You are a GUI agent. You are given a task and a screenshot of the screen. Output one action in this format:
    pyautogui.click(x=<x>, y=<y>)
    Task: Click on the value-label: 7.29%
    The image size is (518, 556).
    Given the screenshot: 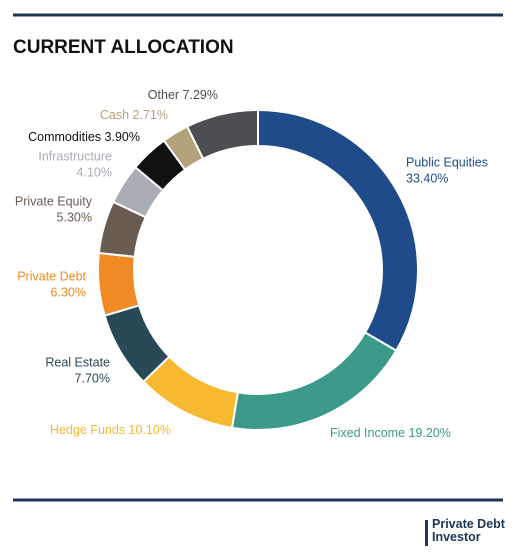 What is the action you would take?
    pyautogui.click(x=200, y=95)
    